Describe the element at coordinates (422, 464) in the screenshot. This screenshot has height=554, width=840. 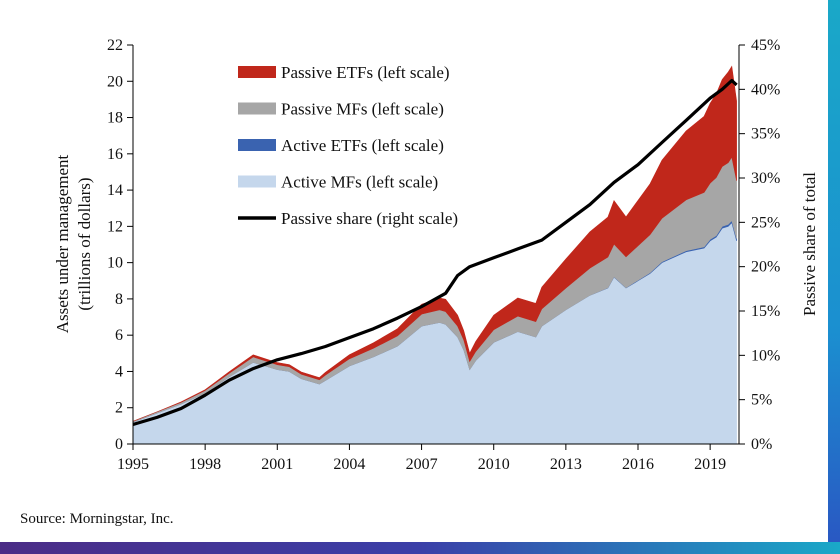
I see `x-tick-label: 2007` at that location.